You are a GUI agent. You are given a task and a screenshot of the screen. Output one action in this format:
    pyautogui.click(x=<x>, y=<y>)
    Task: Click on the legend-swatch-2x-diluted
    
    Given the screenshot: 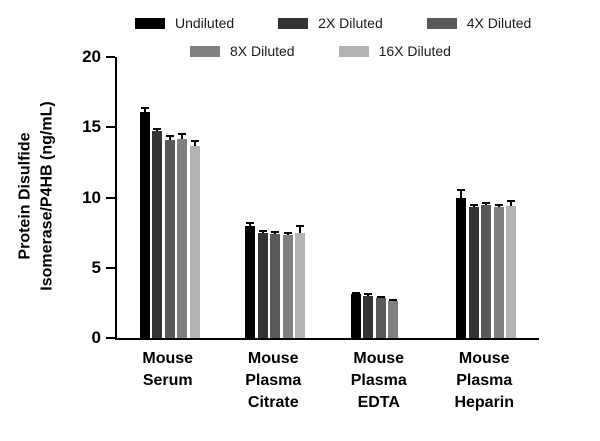 What is the action you would take?
    pyautogui.click(x=293, y=23)
    